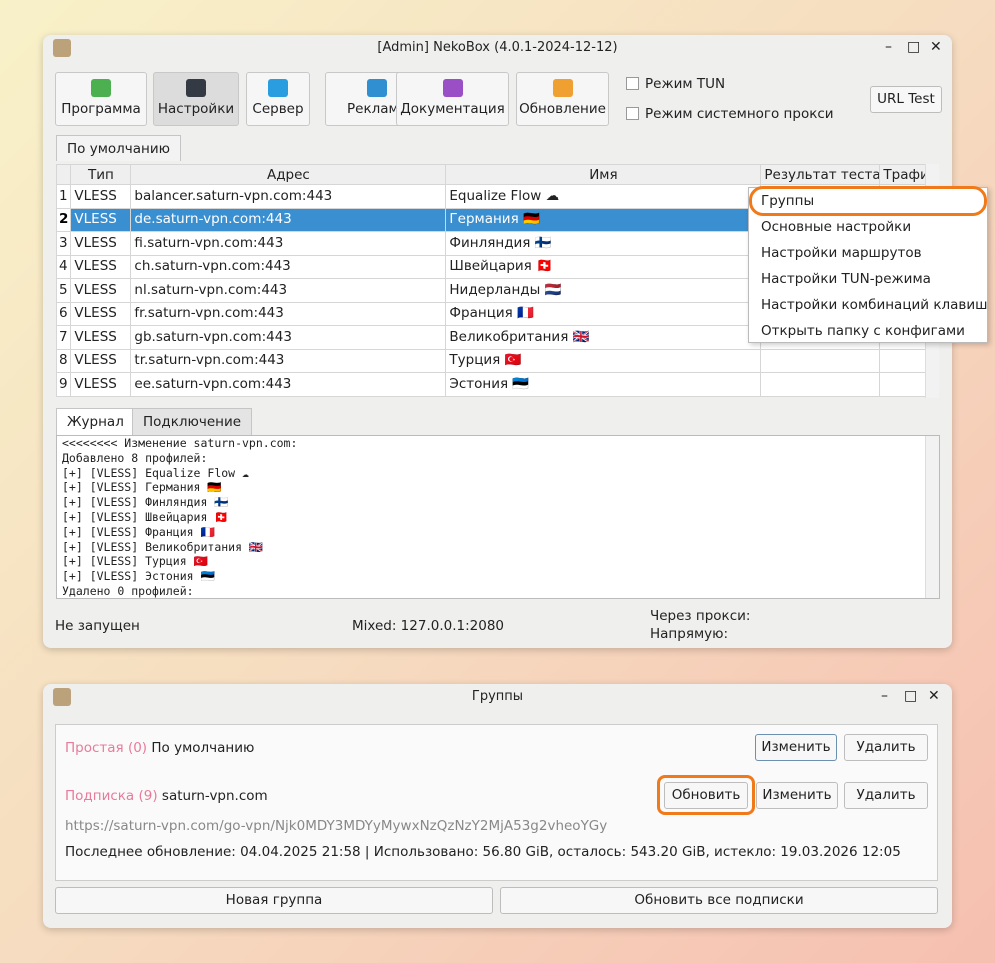 This screenshot has width=995, height=963. What do you see at coordinates (797, 795) in the screenshot?
I see `edit-subscription-button: Изменить` at bounding box center [797, 795].